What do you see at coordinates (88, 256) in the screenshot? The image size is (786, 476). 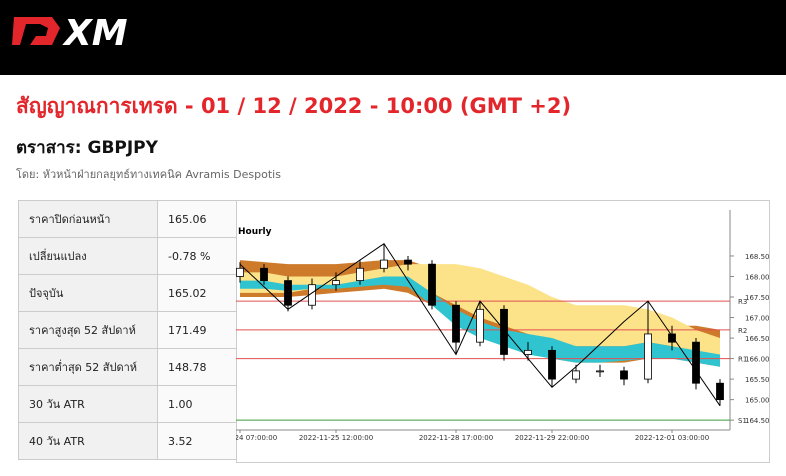 I see `row-label: เปลี่ยนแปลง` at bounding box center [88, 256].